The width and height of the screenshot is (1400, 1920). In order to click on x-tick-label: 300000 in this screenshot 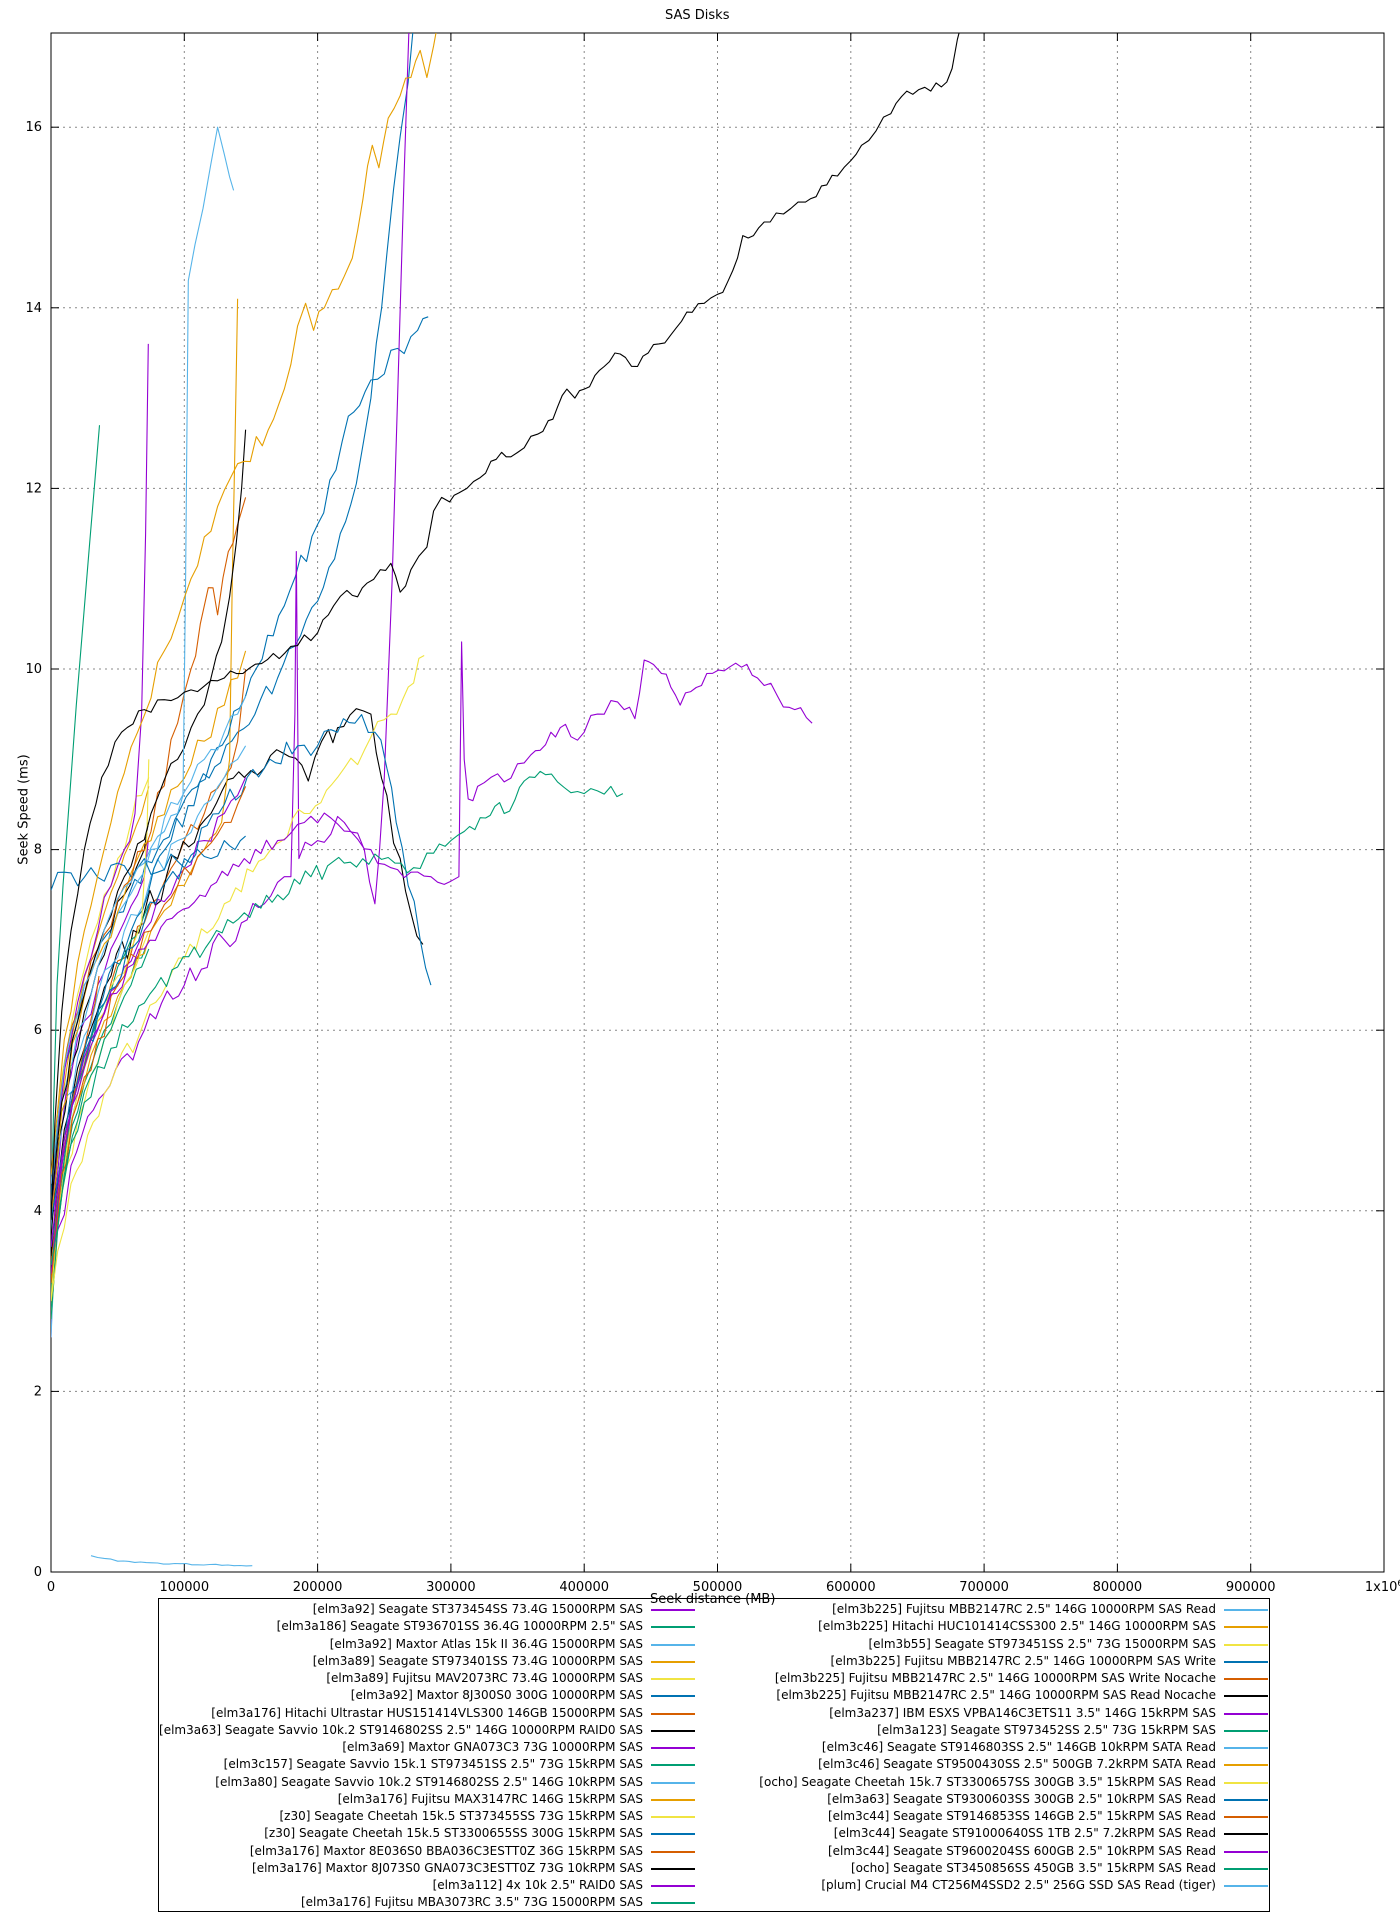, I will do `click(451, 1587)`.